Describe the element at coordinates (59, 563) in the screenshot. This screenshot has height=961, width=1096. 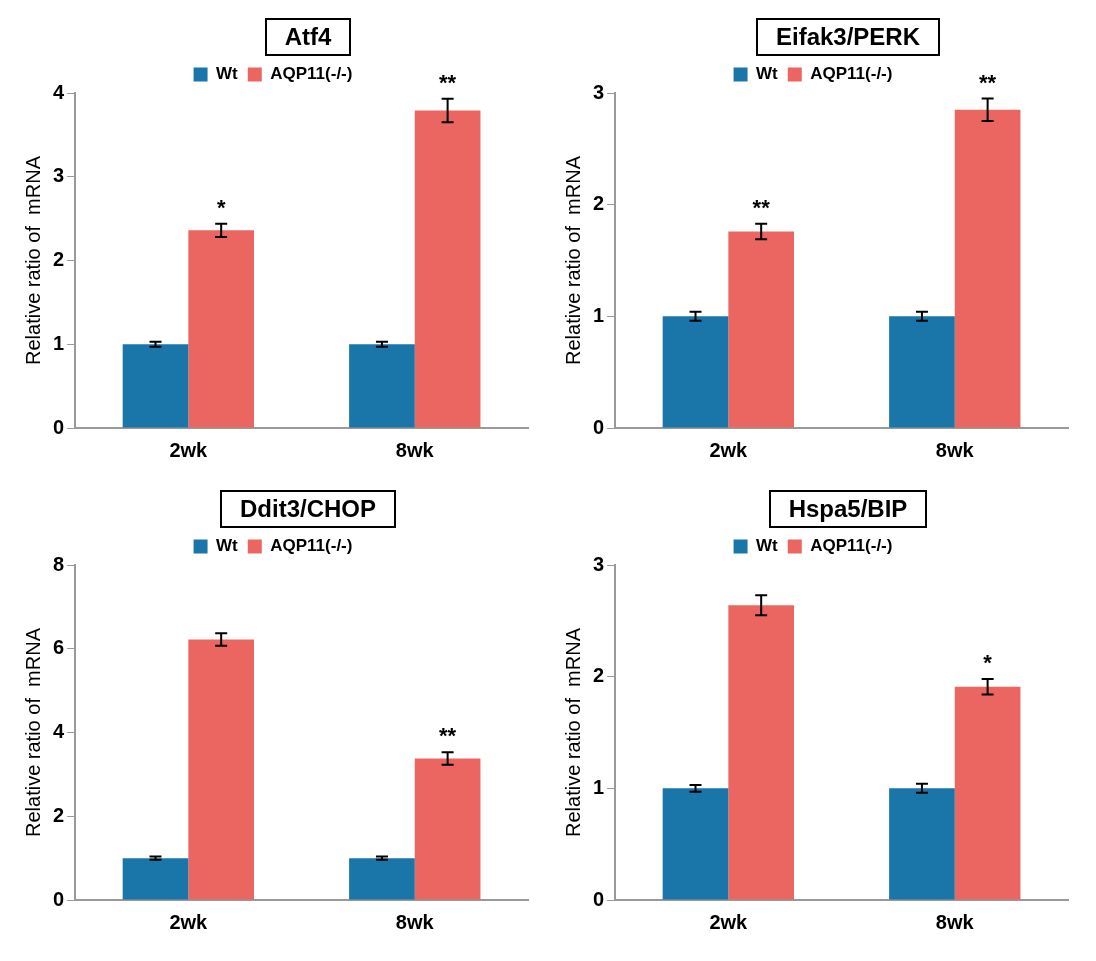
I see `y-tick-label: 8` at that location.